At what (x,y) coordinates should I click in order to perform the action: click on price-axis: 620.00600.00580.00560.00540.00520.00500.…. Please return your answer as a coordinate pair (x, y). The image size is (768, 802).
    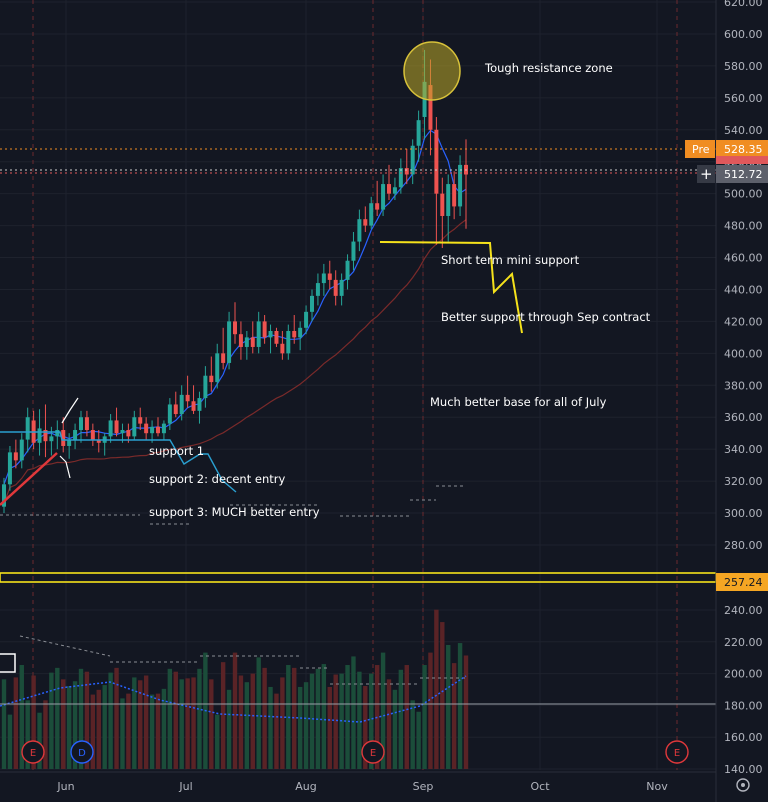
    Looking at the image, I should click on (741, 401).